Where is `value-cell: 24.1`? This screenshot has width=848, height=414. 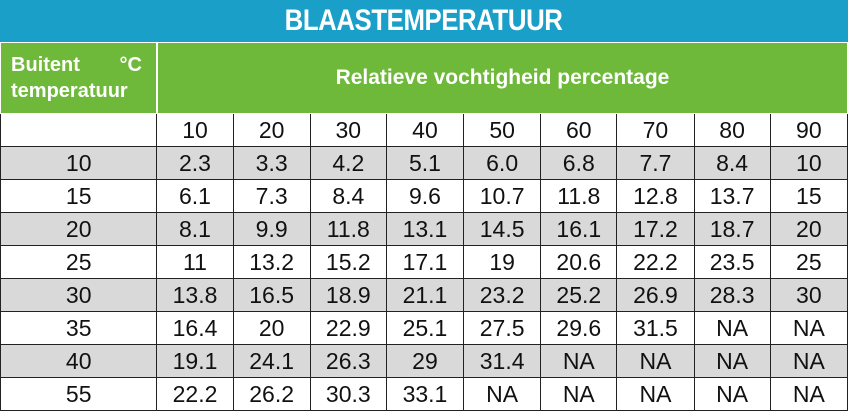 value-cell: 24.1 is located at coordinates (271, 361).